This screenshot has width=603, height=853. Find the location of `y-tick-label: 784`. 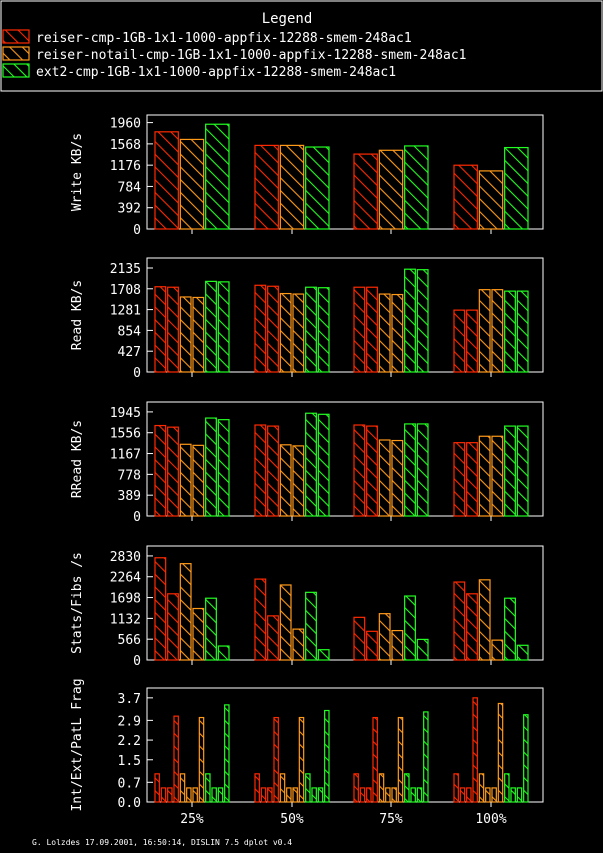

y-tick-label: 784 is located at coordinates (130, 187).